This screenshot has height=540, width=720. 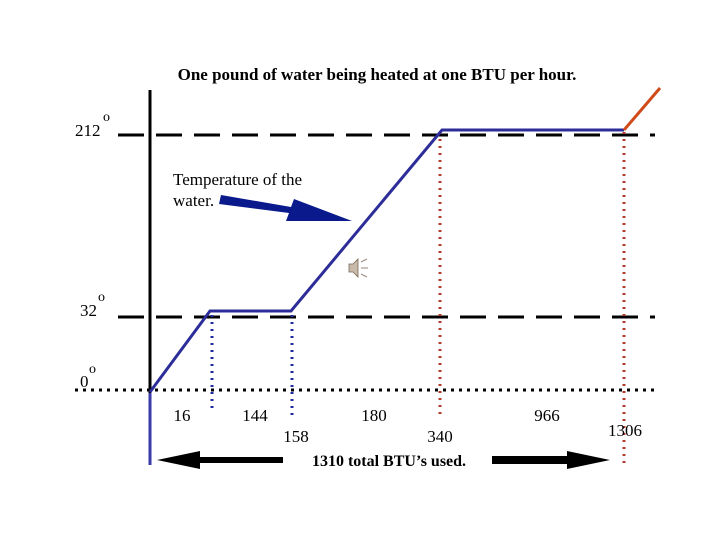 What do you see at coordinates (389, 461) in the screenshot?
I see `total-btu-label: 1310 total BTU’s used.` at bounding box center [389, 461].